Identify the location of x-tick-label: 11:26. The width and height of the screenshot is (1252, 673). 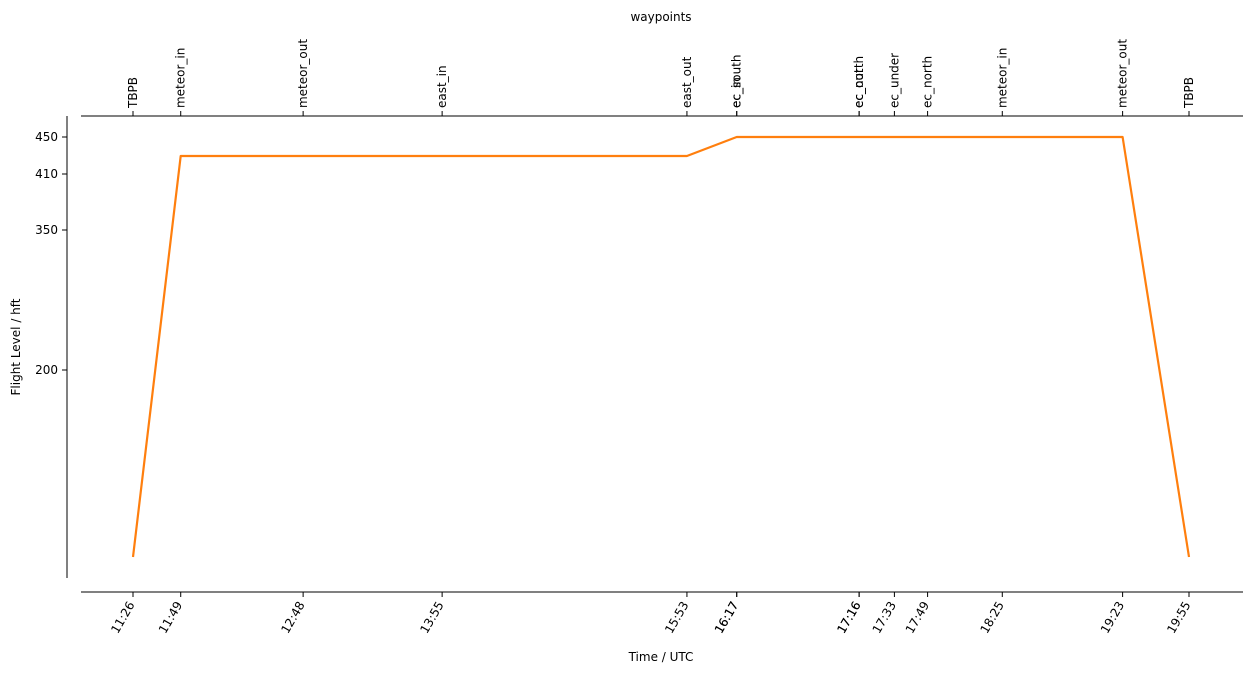
(122, 617).